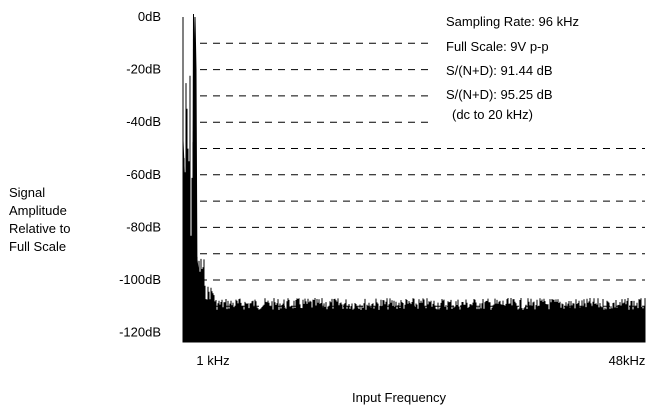 The width and height of the screenshot is (650, 408). Describe the element at coordinates (497, 46) in the screenshot. I see `annotation-text: Full Scale: 9V p-p` at that location.